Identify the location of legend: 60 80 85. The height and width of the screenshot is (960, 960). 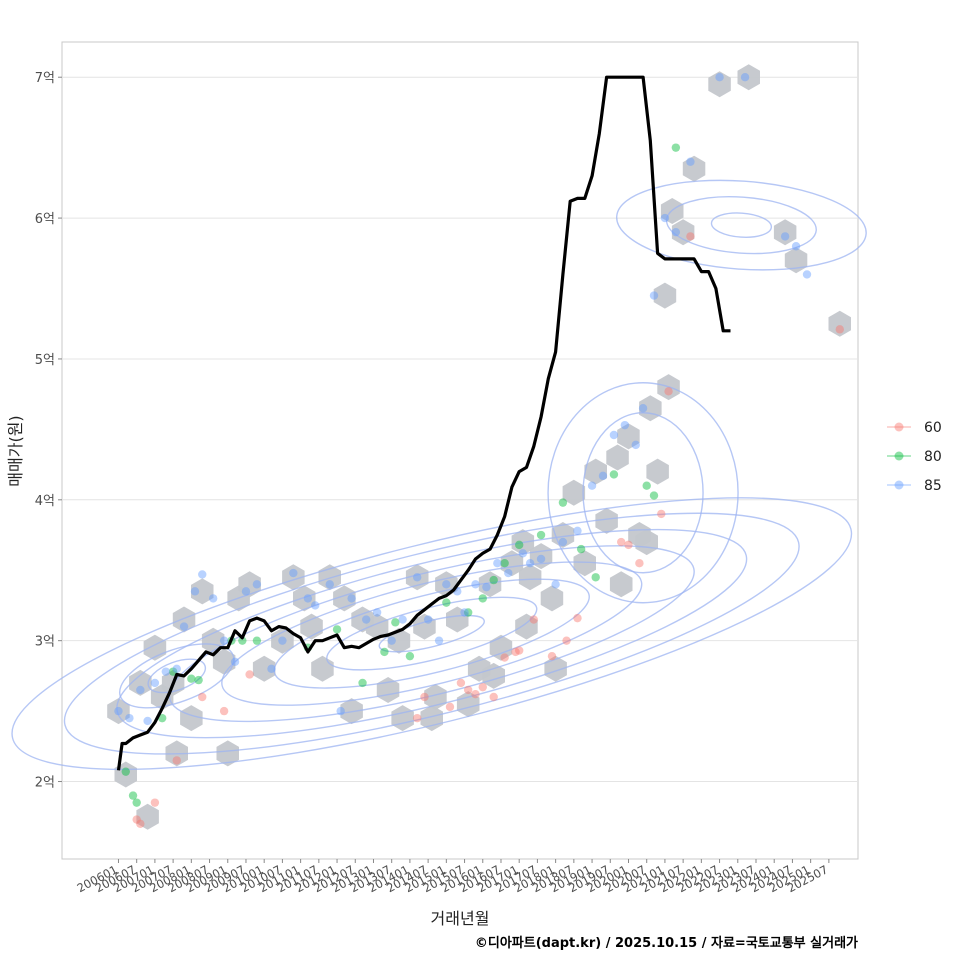
(914, 457).